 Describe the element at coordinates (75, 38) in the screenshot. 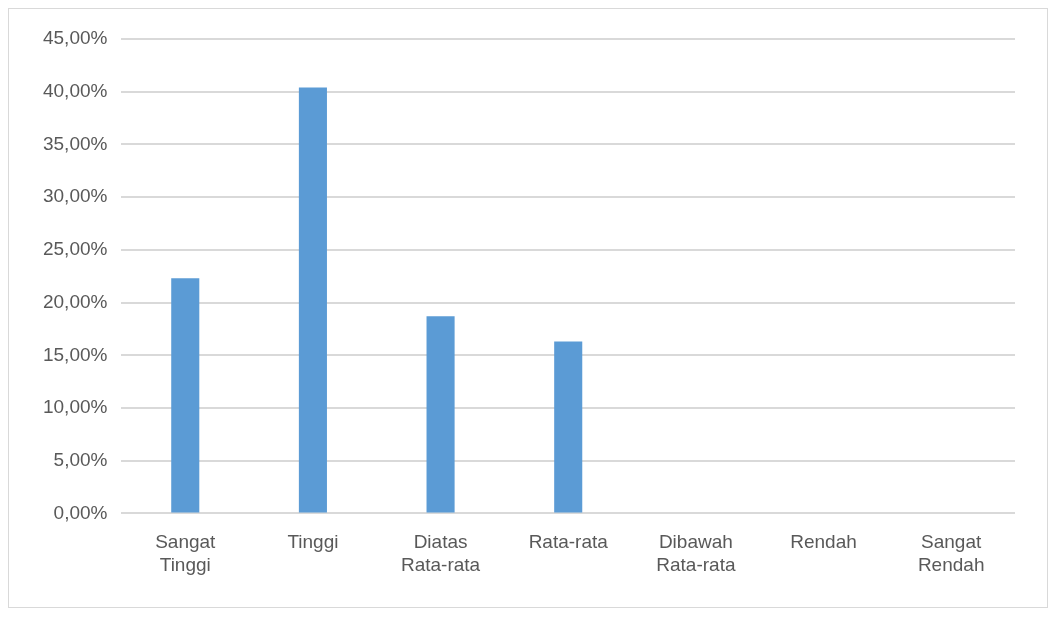

I see `y-tick-label: 45,00%` at that location.